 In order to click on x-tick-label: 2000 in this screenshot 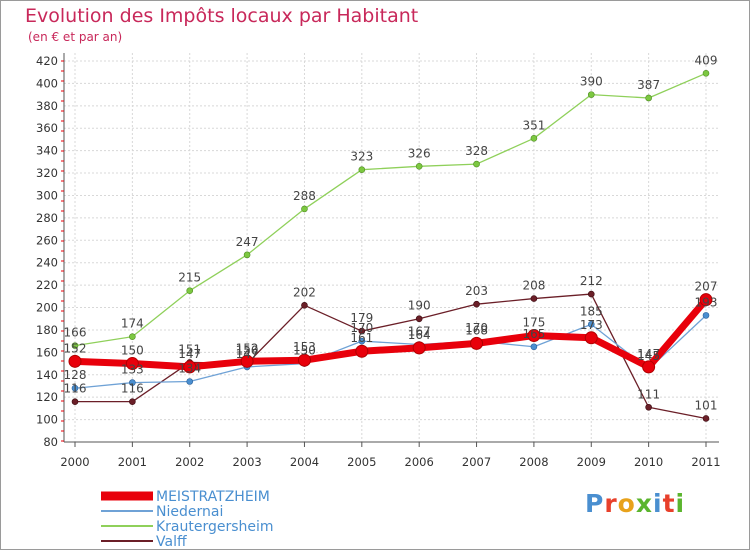, I will do `click(74, 462)`.